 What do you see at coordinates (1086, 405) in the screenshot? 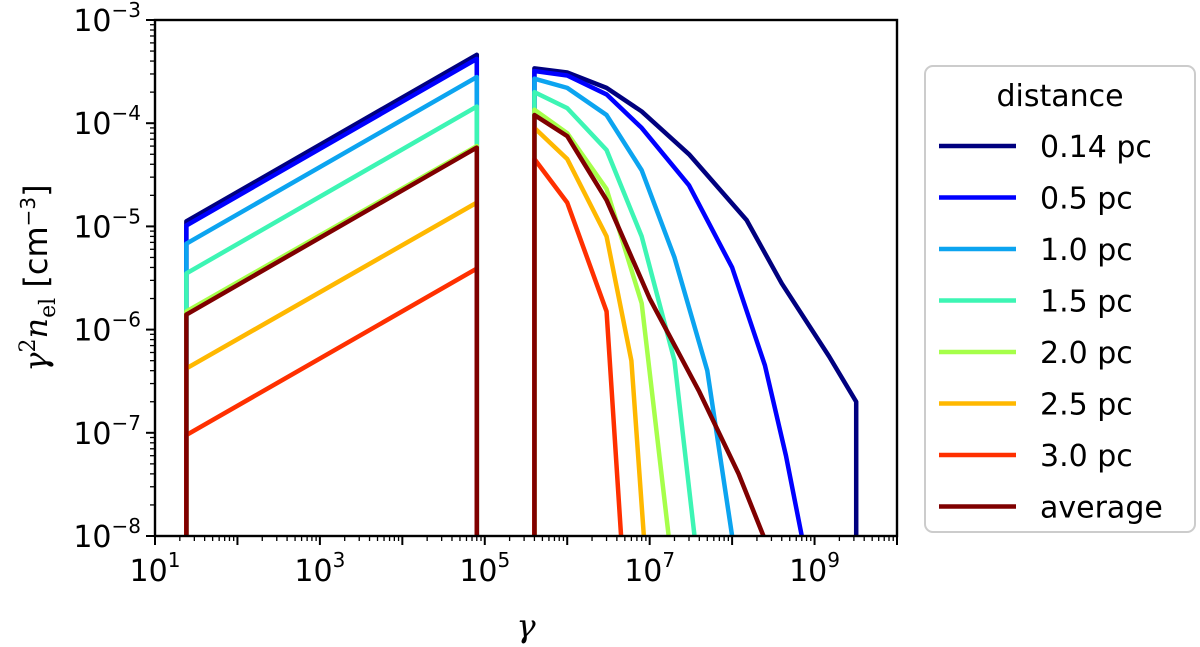
I see `legend-label: 2.5 pc` at bounding box center [1086, 405].